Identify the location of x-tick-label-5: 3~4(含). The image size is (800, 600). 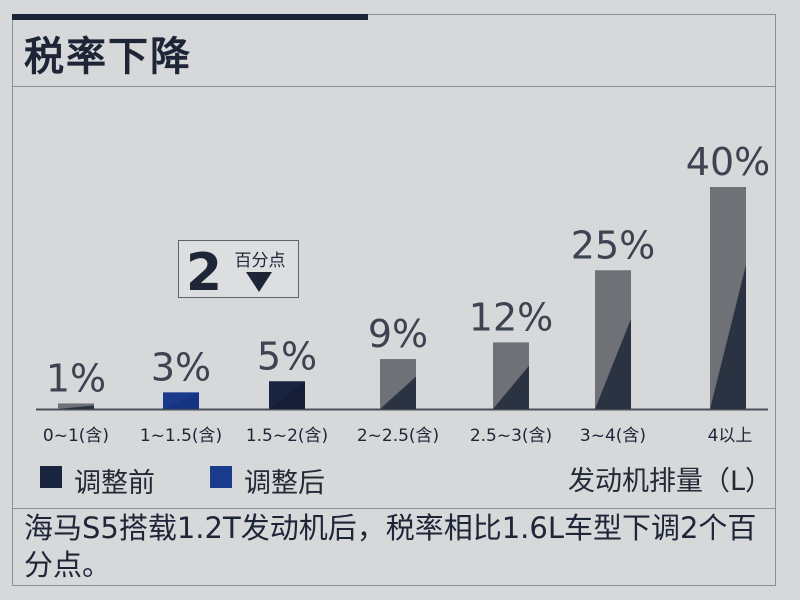
(613, 436).